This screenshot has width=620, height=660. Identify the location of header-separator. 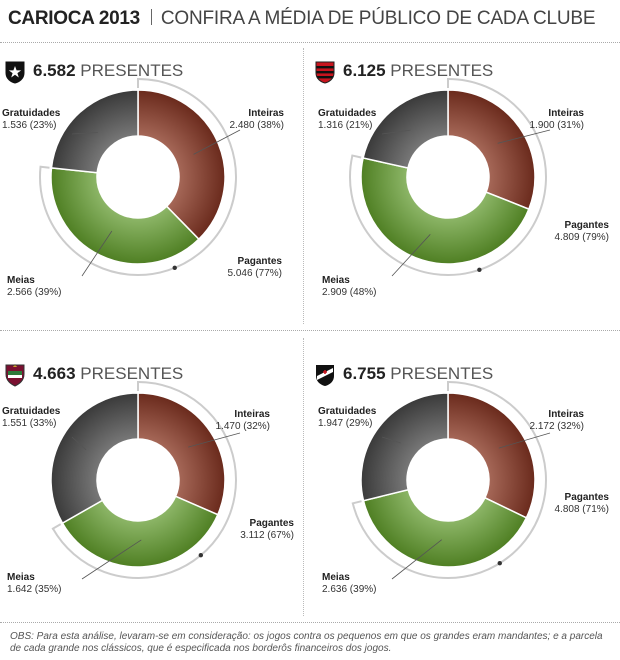
(151, 17).